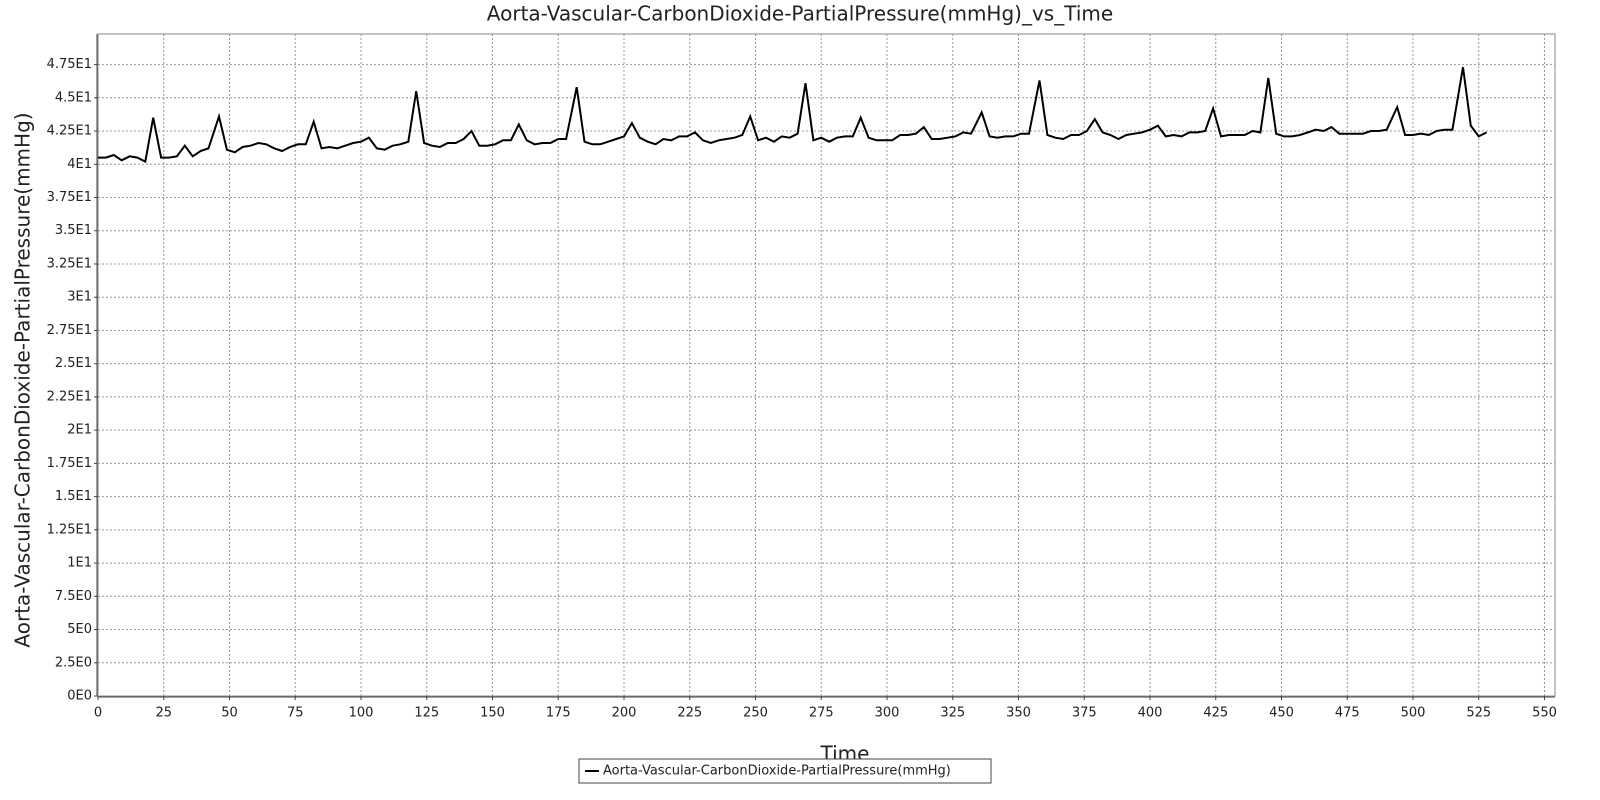 Image resolution: width=1600 pixels, height=800 pixels. Describe the element at coordinates (73, 363) in the screenshot. I see `y-tick-label: 2.5E1` at that location.